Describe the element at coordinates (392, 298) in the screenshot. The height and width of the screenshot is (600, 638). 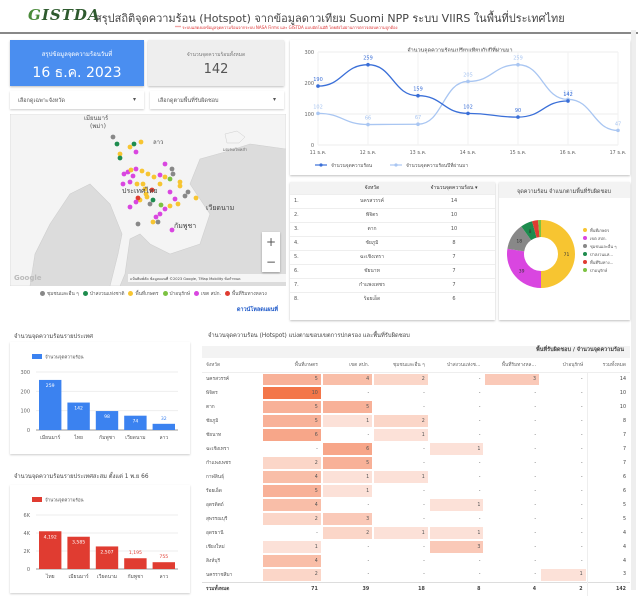
I see `table-row: 8. ร้อยเอ็ด 6` at that location.